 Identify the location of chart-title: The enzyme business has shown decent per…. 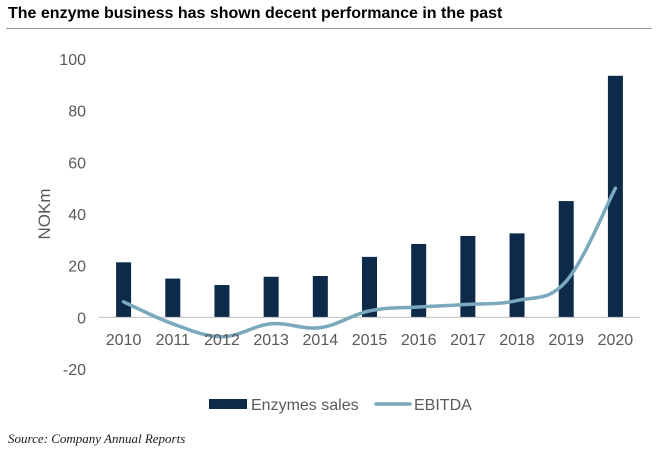
(255, 13).